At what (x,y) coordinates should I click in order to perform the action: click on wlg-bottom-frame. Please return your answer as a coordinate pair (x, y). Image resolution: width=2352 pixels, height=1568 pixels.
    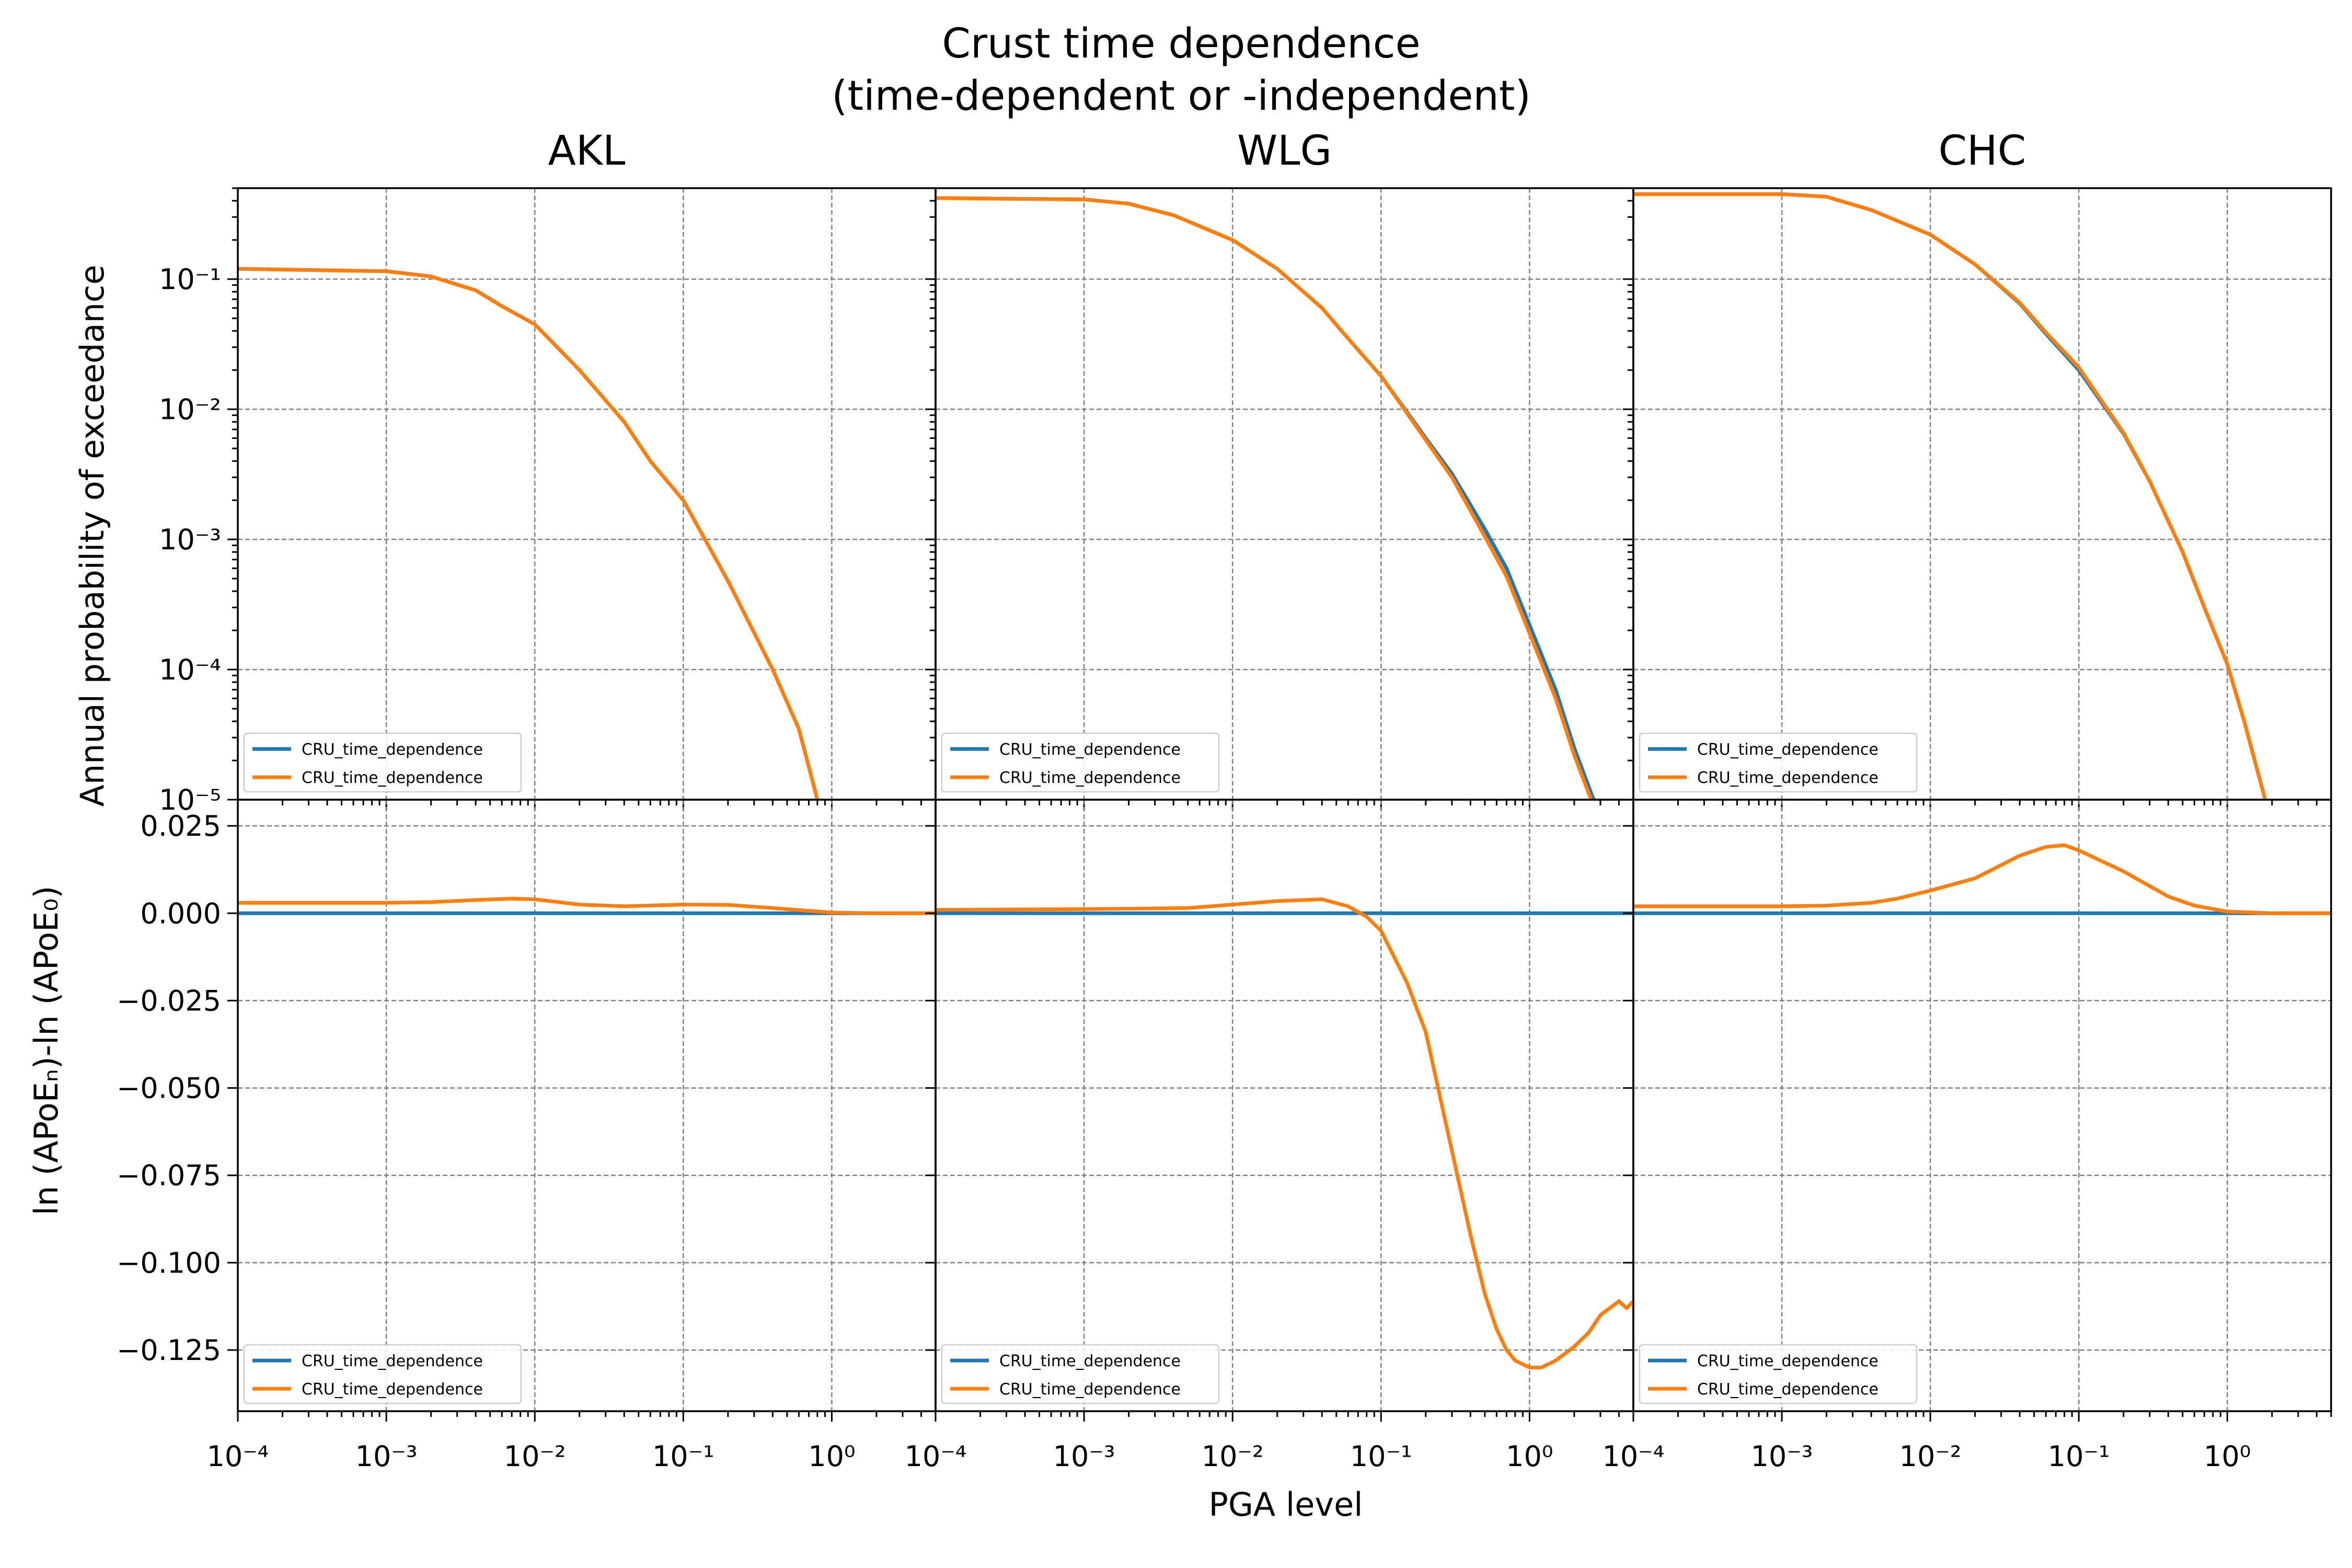
    Looking at the image, I should click on (1284, 1105).